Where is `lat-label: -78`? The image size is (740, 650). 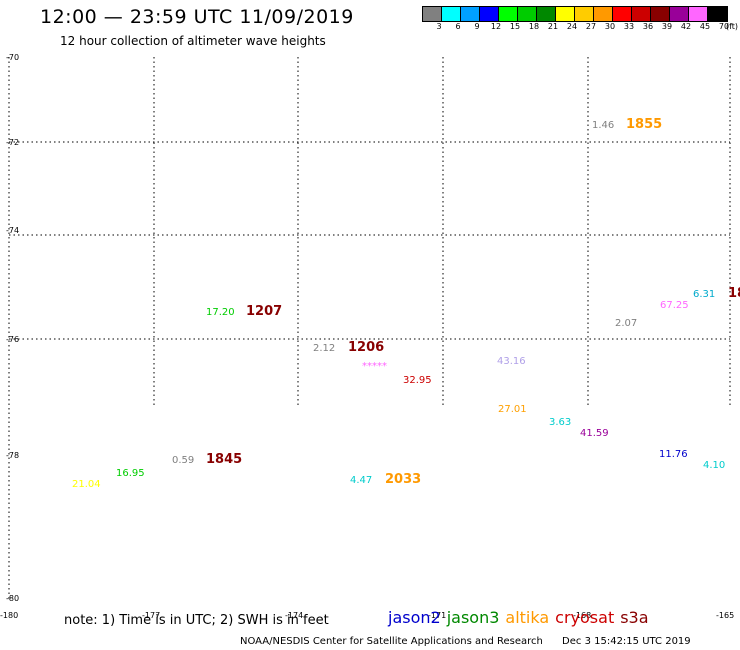
lat-label: -78 is located at coordinates (12, 455).